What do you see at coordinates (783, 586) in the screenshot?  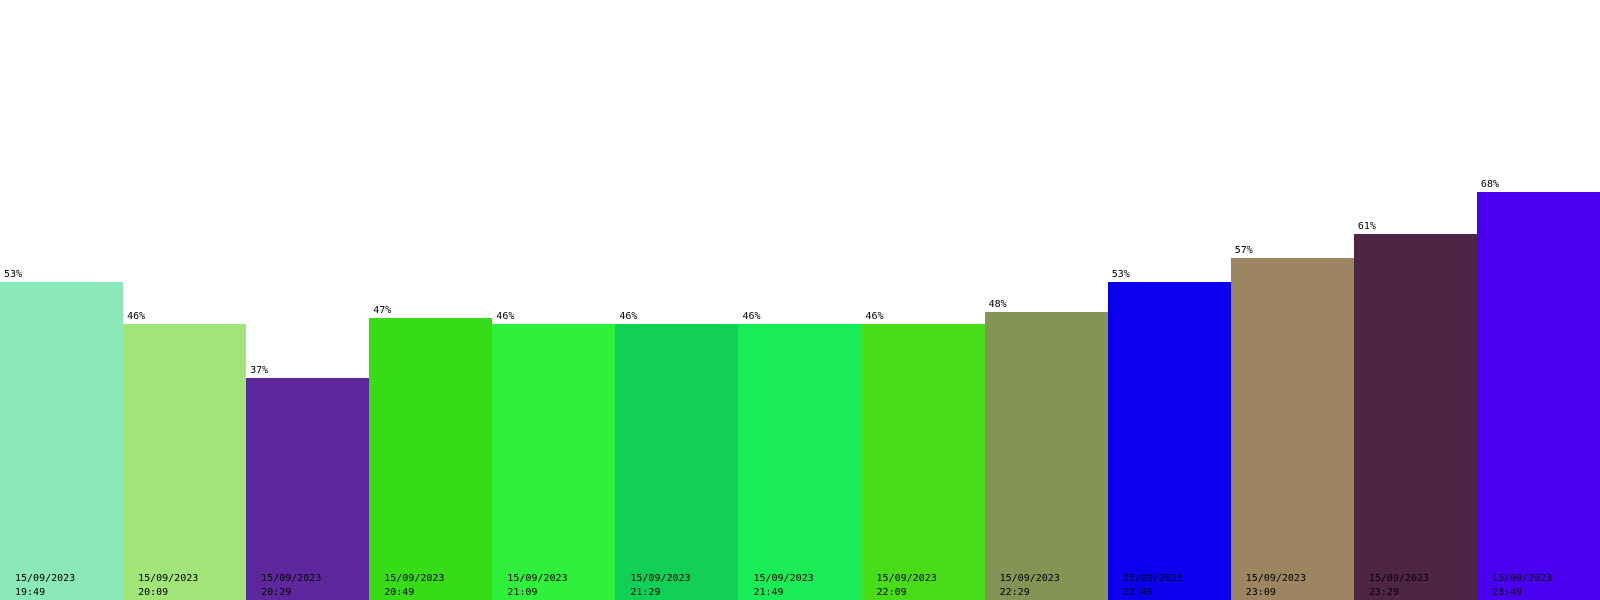 I see `x-tick-label: 15/09/2023 21:49` at bounding box center [783, 586].